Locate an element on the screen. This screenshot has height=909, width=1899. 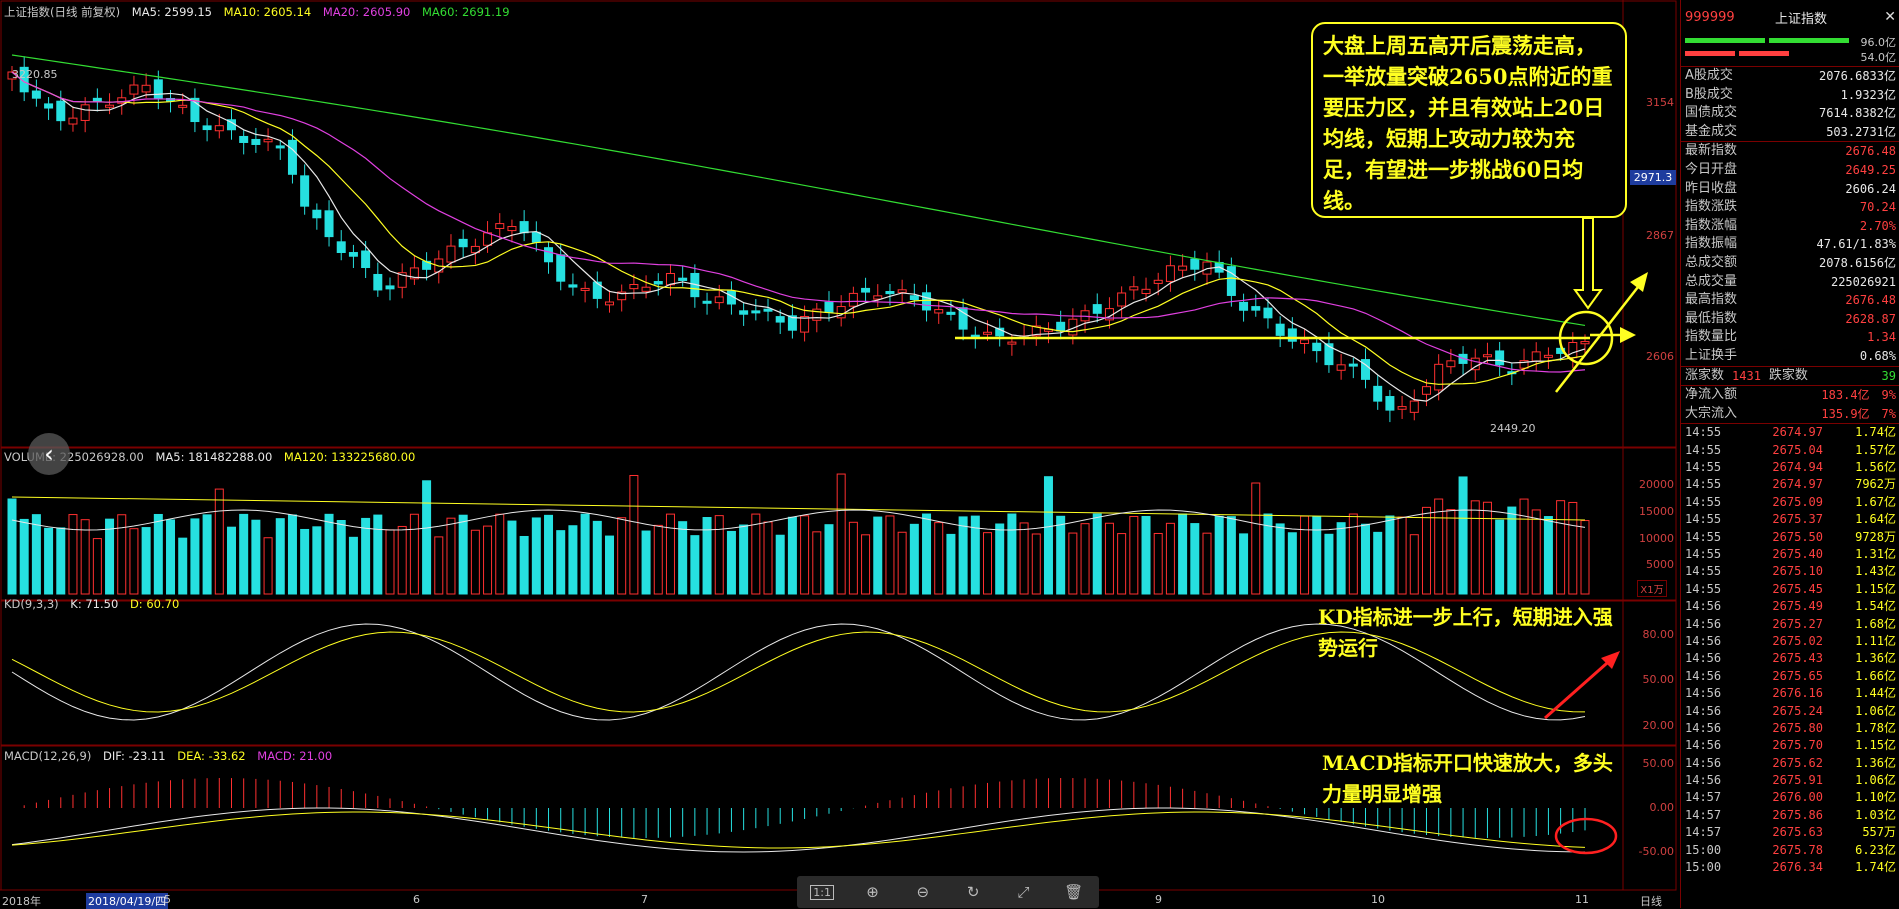
x-axis-cursor-date: 2018/04/19/四 is located at coordinates (127, 901).